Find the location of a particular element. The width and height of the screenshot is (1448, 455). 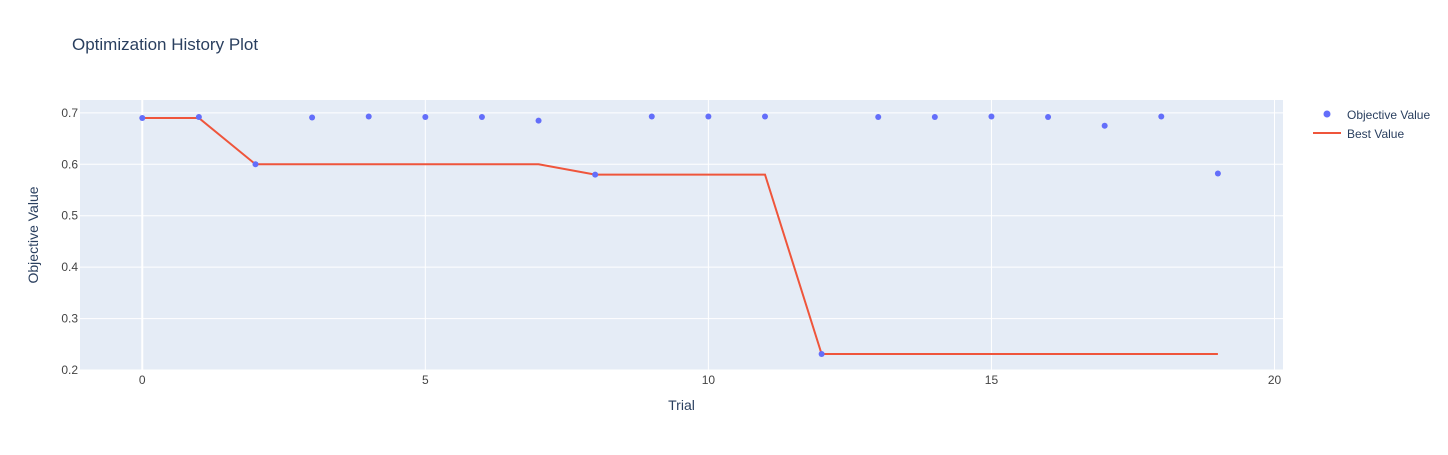

legend-item-best-value: Best Value is located at coordinates (1358, 134).